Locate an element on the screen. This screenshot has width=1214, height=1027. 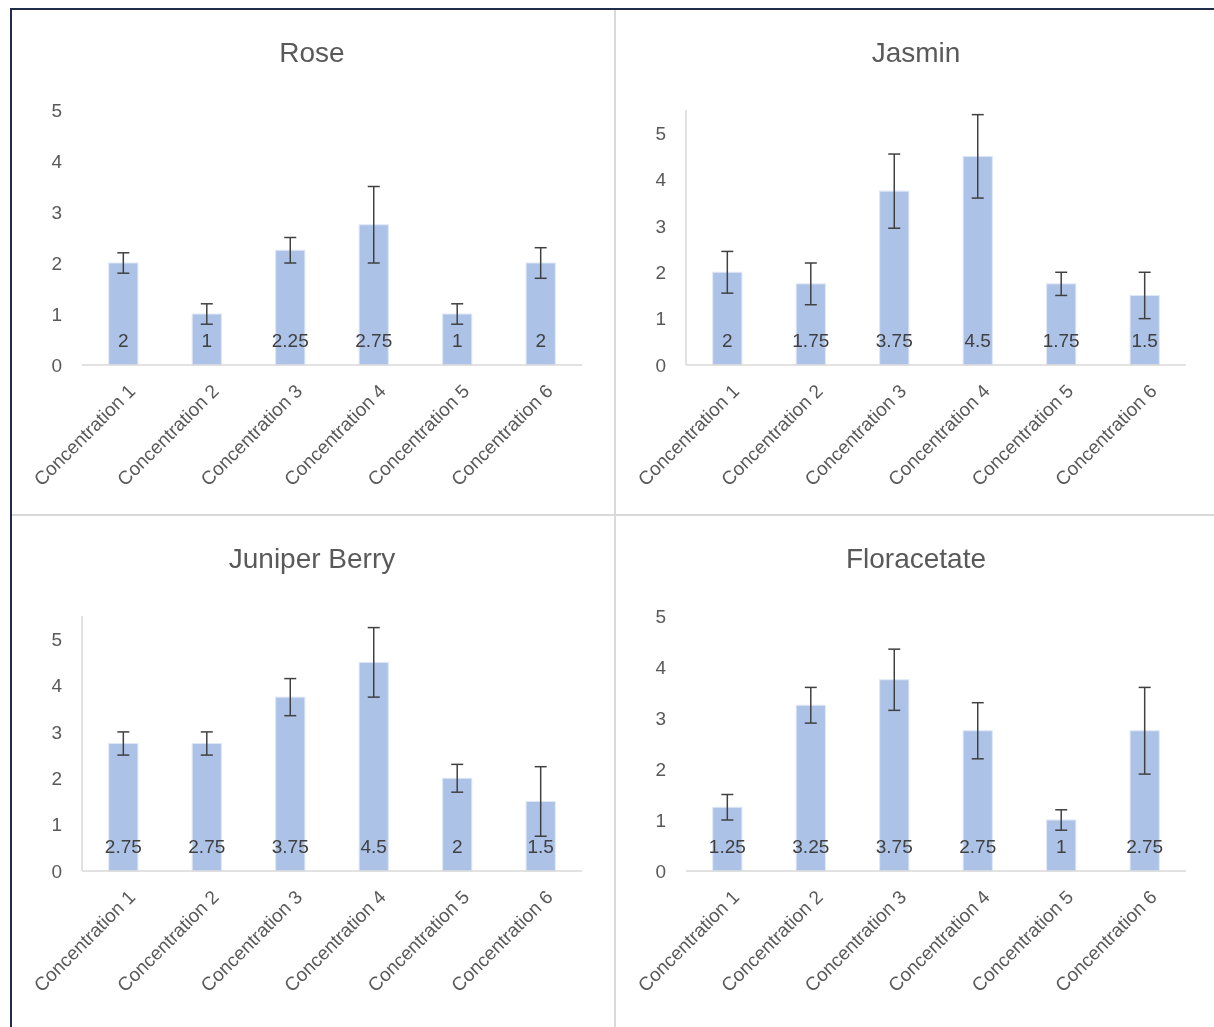
data-label: 2.25 is located at coordinates (290, 340).